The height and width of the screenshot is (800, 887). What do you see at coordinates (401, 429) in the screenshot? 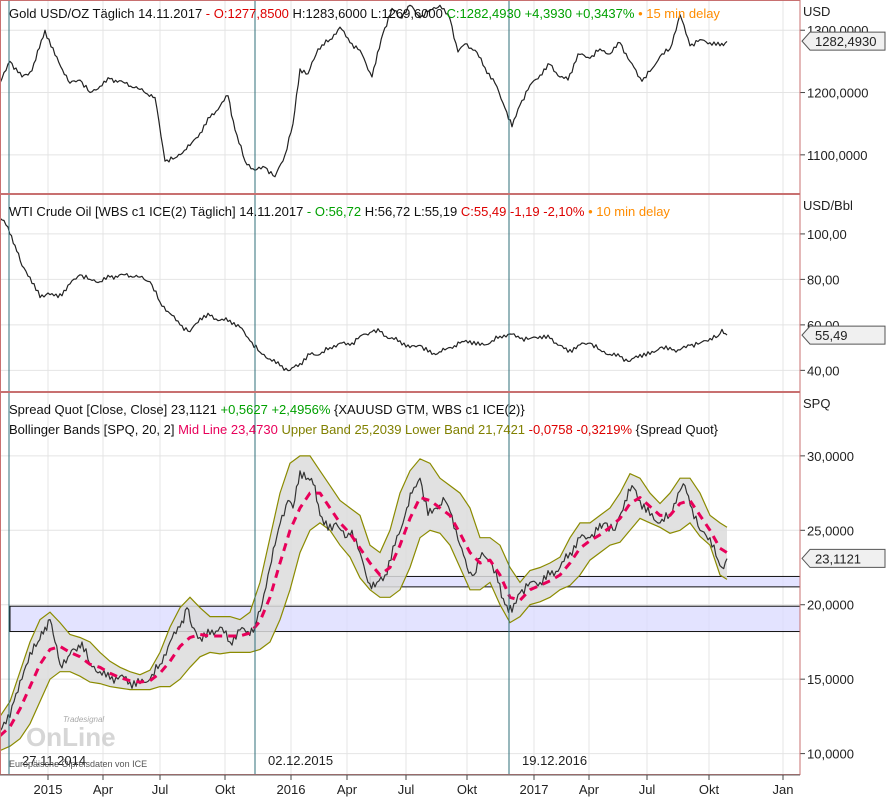
I see `spread-header-segment: Upper Band 25,2039 Lower Band 21,7421` at bounding box center [401, 429].